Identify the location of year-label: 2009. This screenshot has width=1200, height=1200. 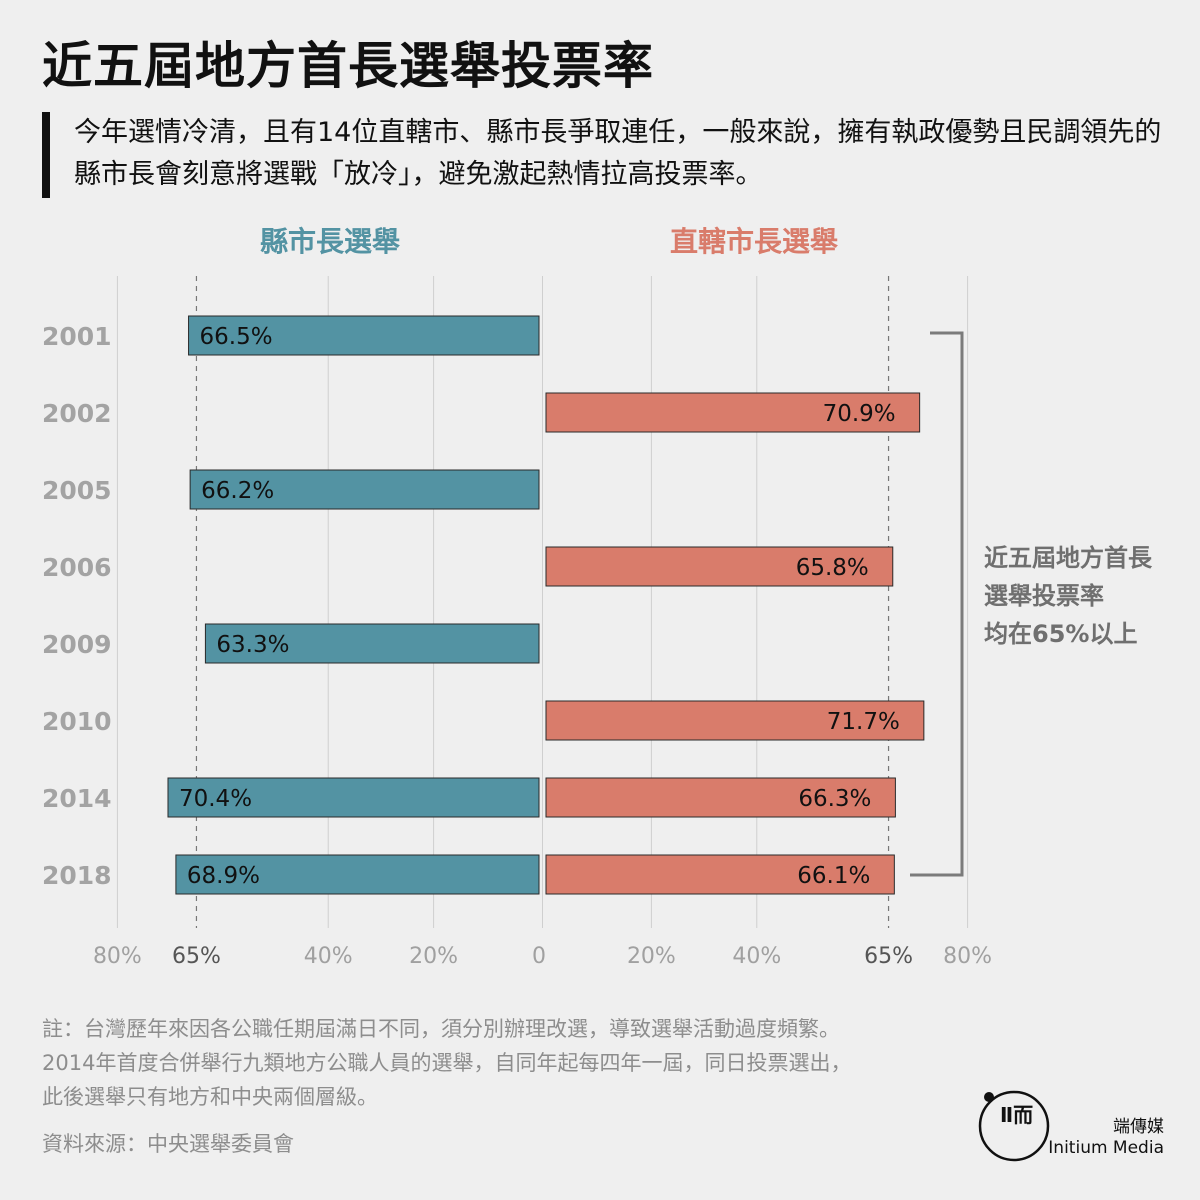
(77, 644).